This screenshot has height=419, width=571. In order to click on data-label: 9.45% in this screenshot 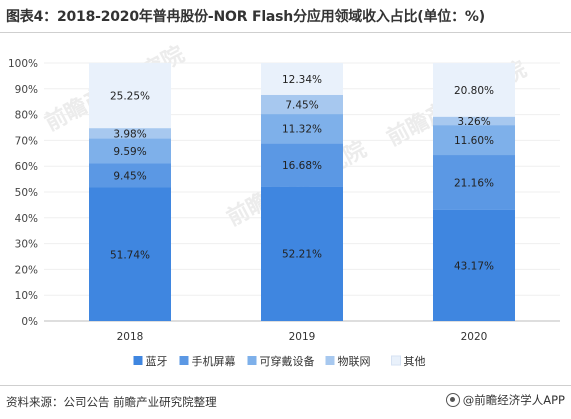, I will do `click(129, 176)`.